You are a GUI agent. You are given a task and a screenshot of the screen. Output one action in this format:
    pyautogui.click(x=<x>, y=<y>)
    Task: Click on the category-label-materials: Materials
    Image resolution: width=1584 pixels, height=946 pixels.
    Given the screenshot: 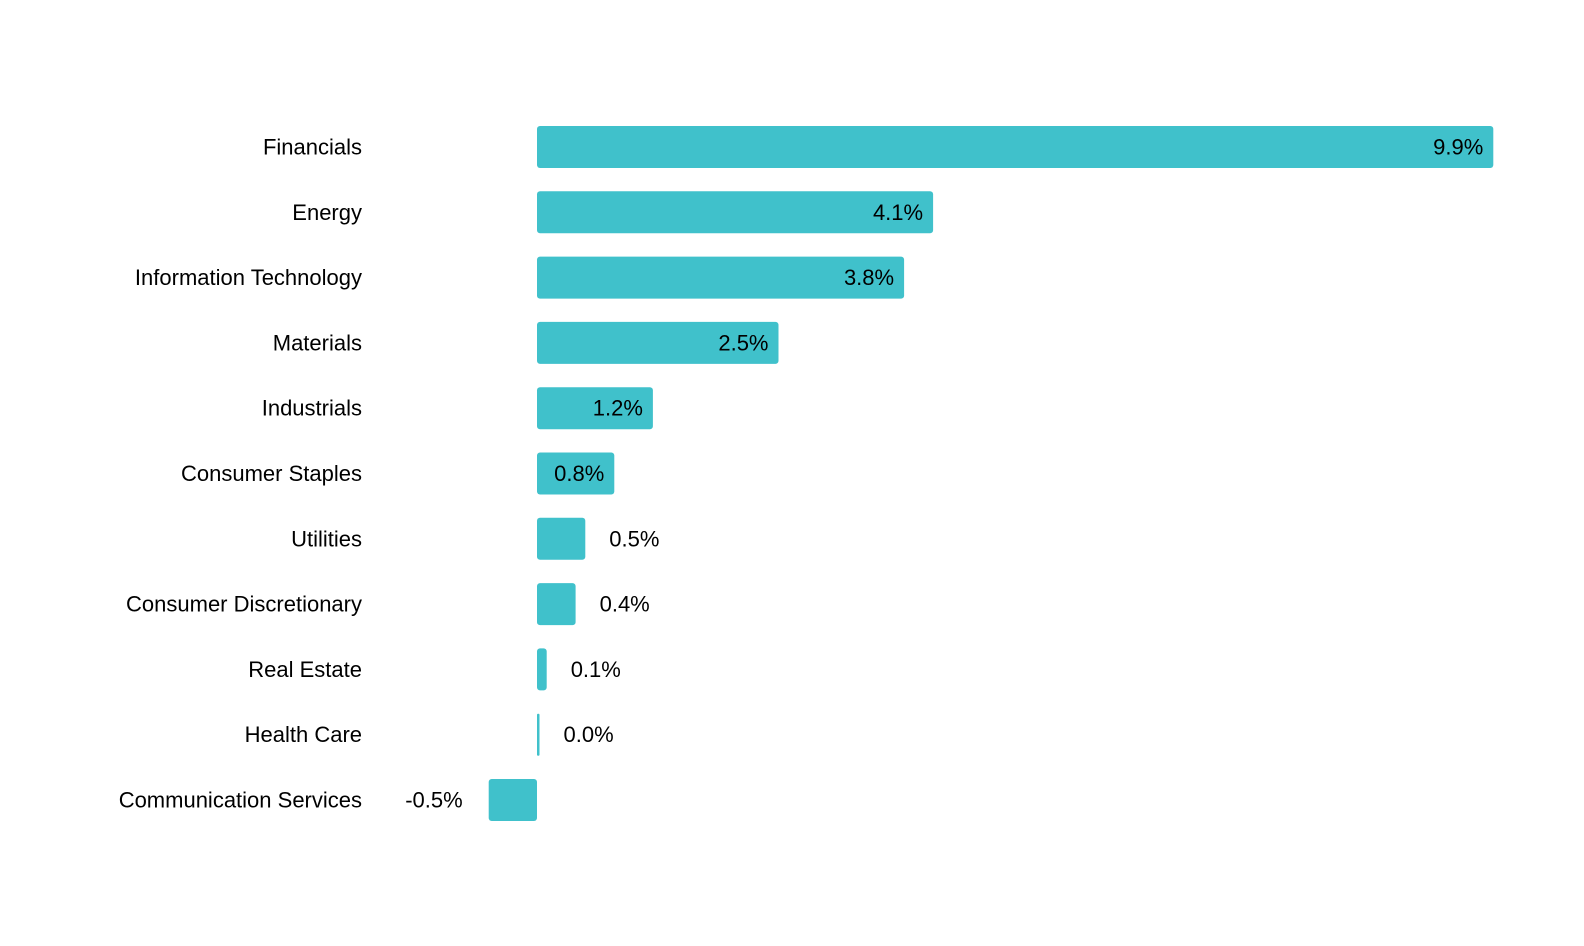 What is the action you would take?
    pyautogui.click(x=317, y=342)
    